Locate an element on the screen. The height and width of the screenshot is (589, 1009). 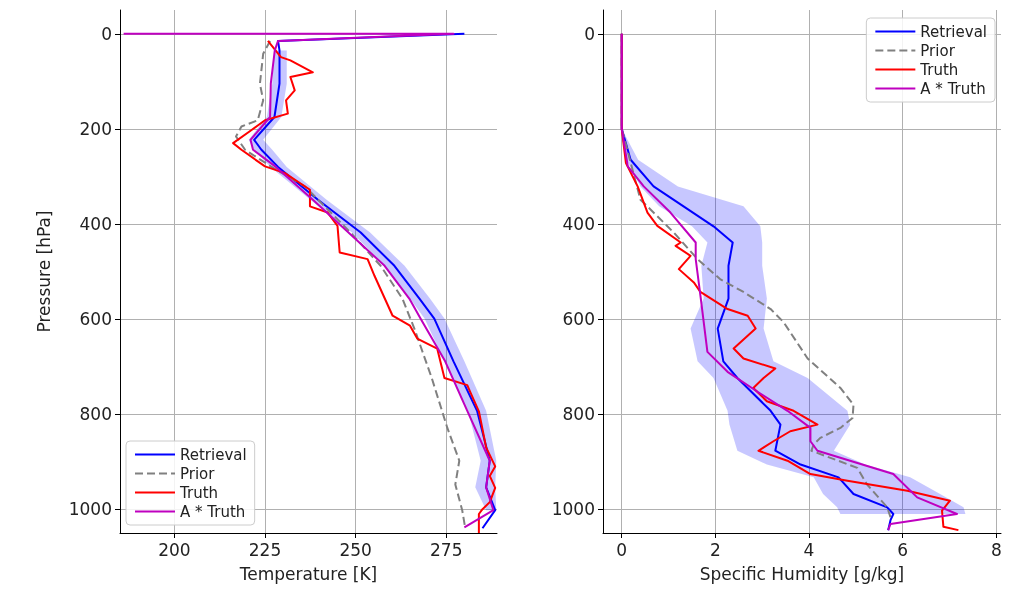
x-tick-label: 200 is located at coordinates (174, 549).